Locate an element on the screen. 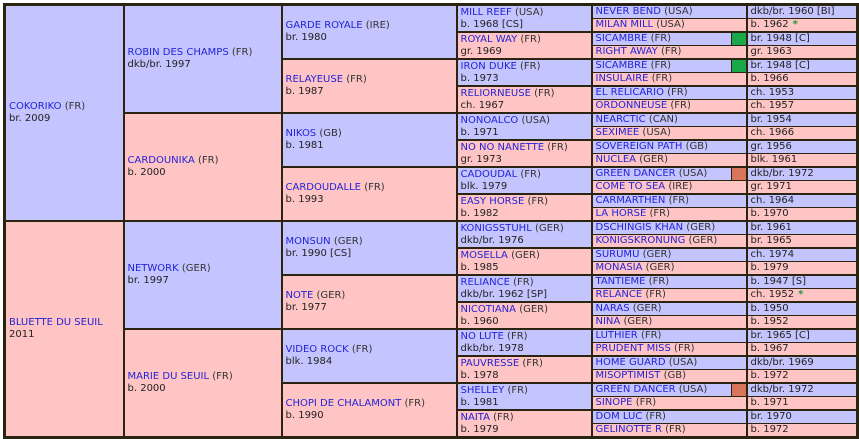 The height and width of the screenshot is (439, 859). horse-name-link: PRUDENT MISS is located at coordinates (633, 348).